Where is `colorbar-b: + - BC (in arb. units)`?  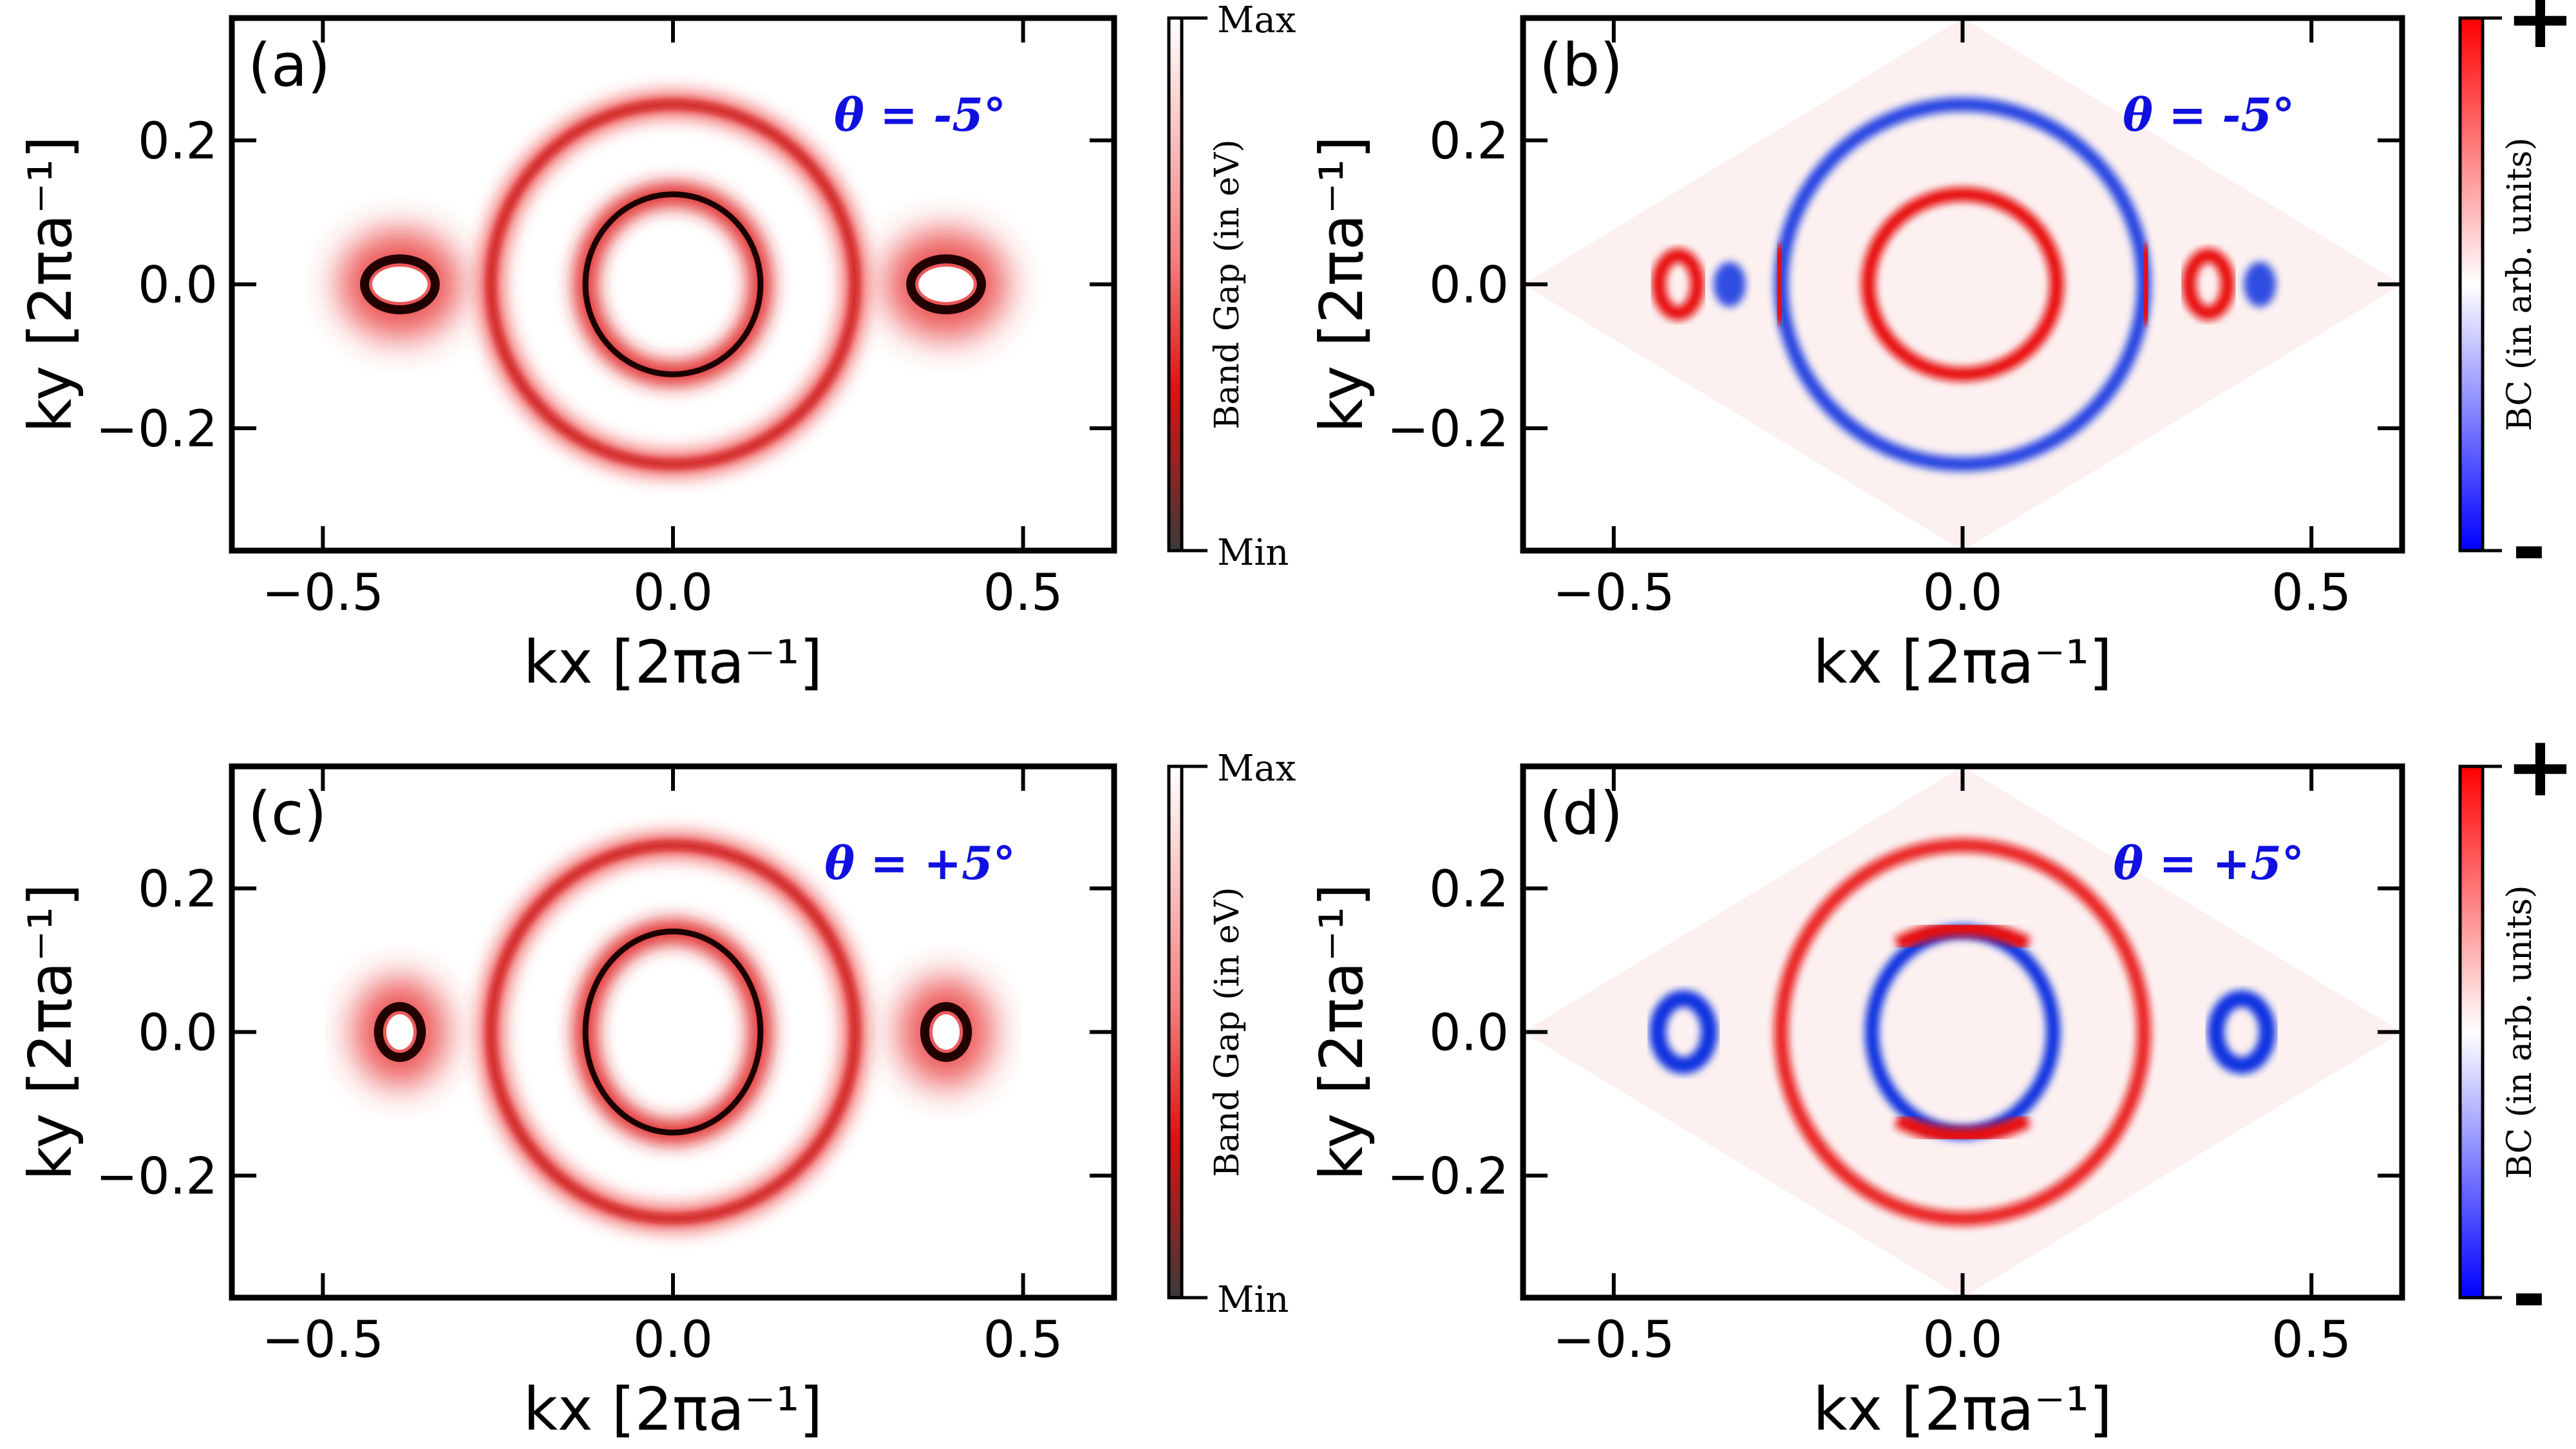 colorbar-b: + - BC (in arb. units) is located at coordinates (2516, 298).